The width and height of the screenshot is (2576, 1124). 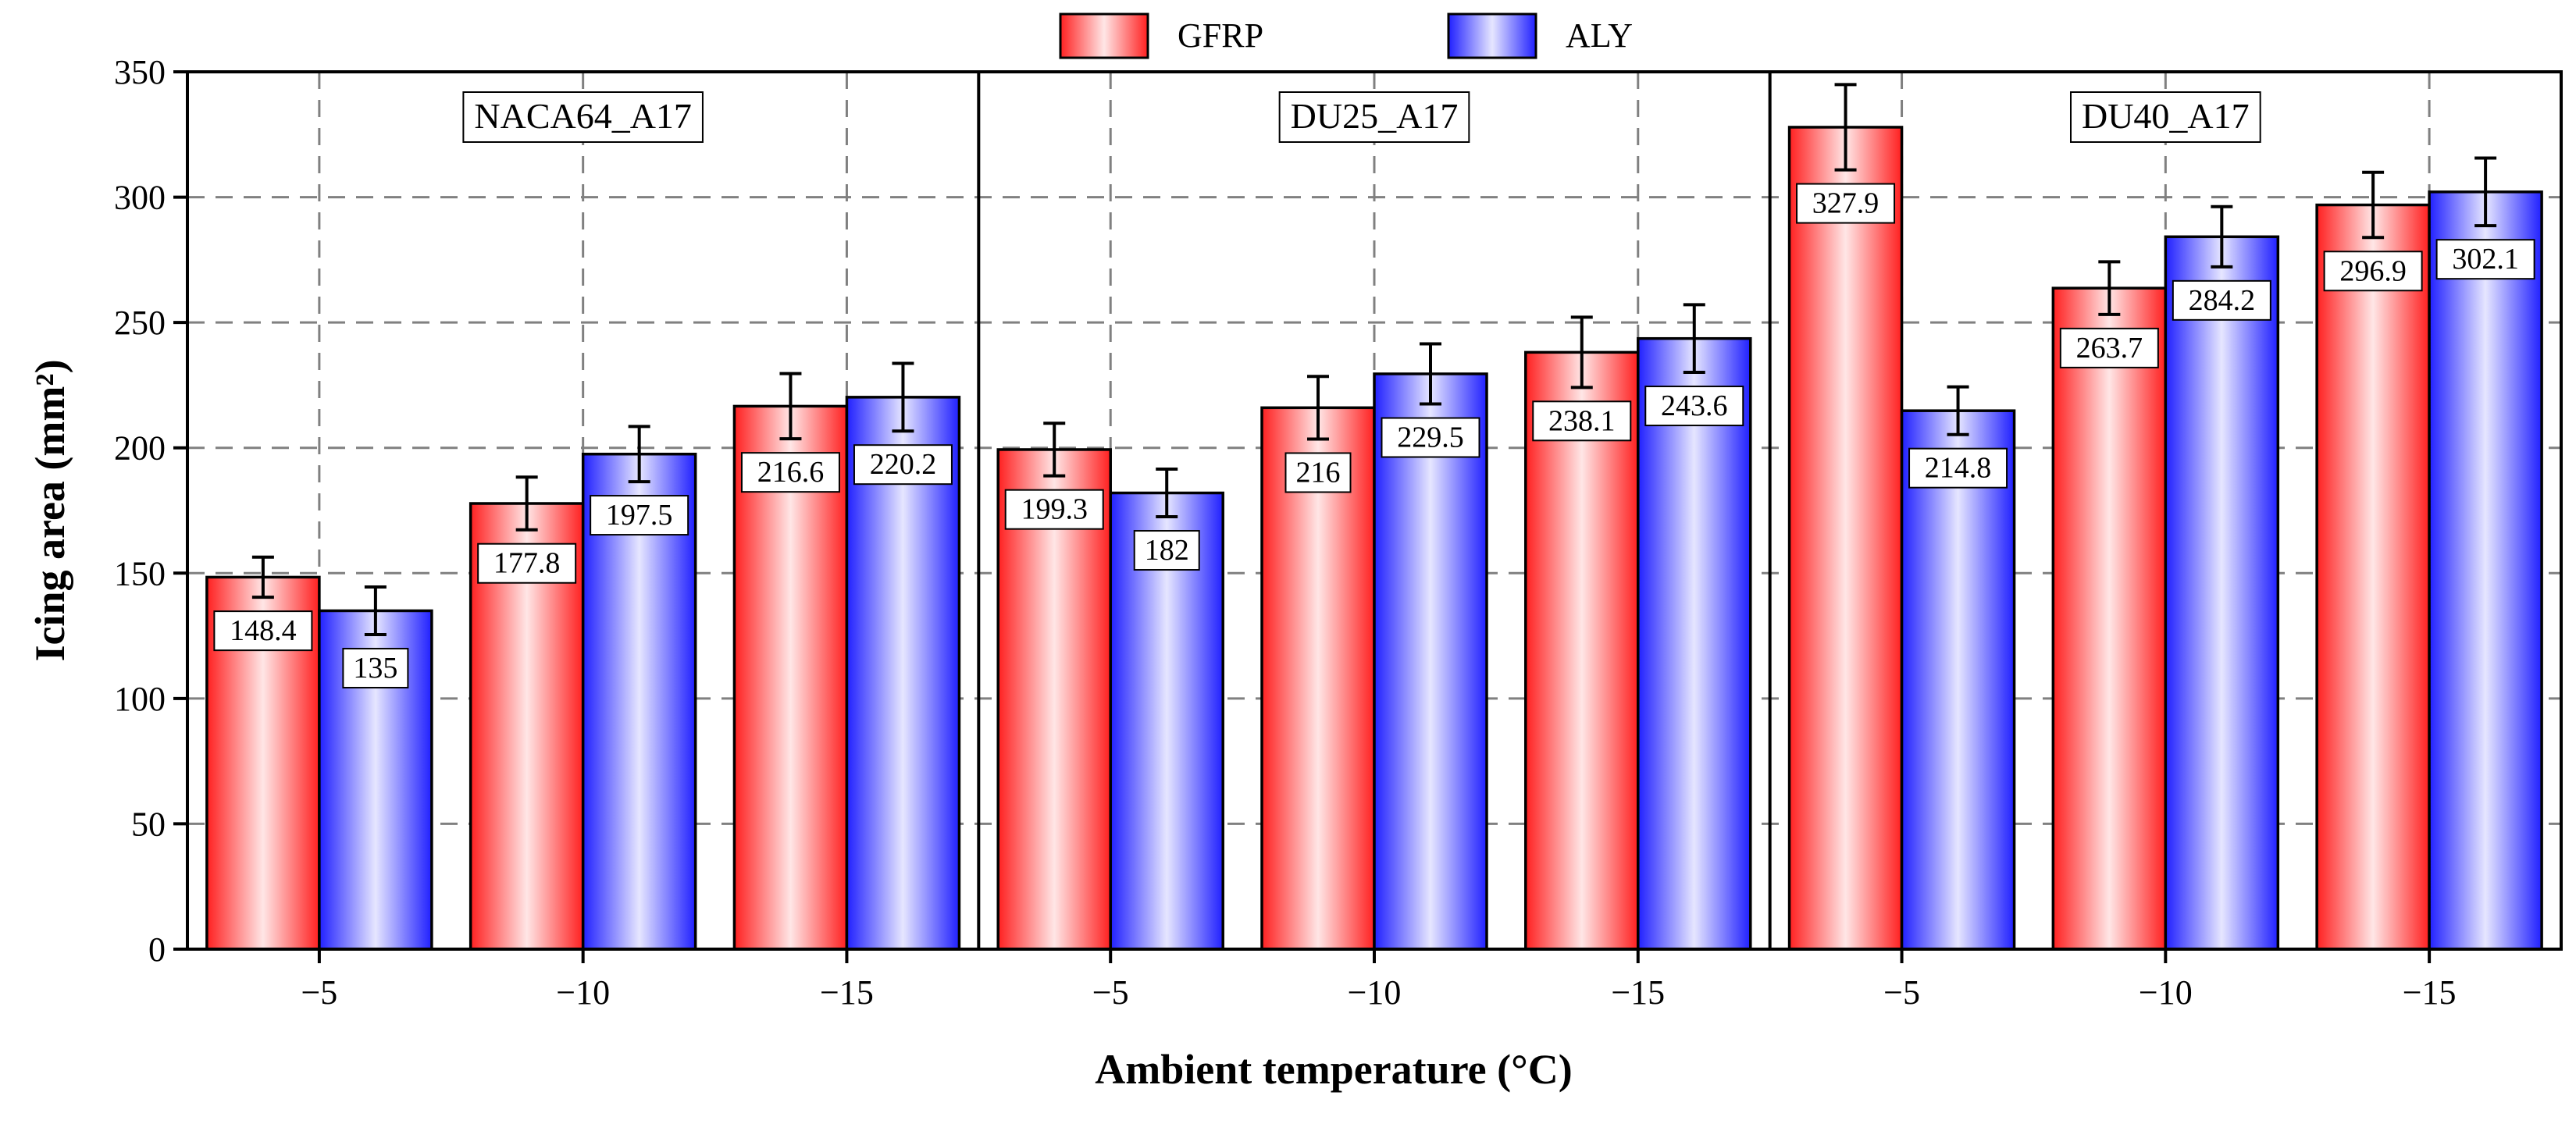 I want to click on y-tick-label: 50, so click(x=148, y=824).